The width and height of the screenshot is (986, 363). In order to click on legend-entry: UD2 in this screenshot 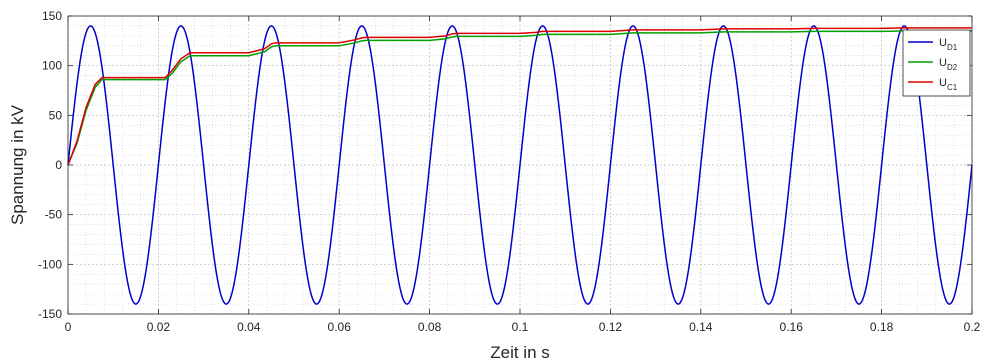, I will do `click(948, 64)`.